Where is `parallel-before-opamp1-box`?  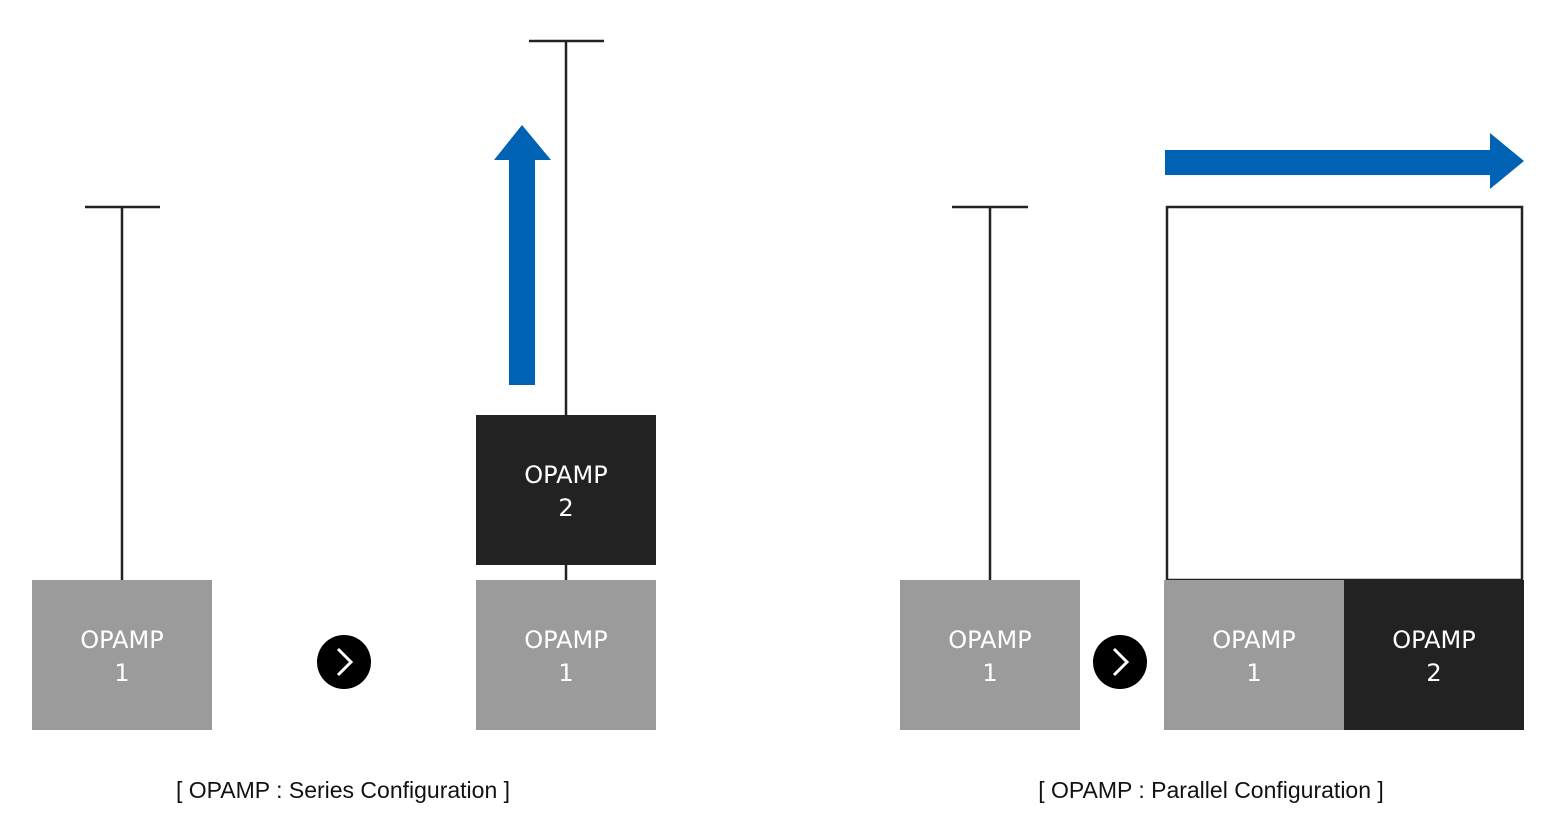
parallel-before-opamp1-box is located at coordinates (990, 655).